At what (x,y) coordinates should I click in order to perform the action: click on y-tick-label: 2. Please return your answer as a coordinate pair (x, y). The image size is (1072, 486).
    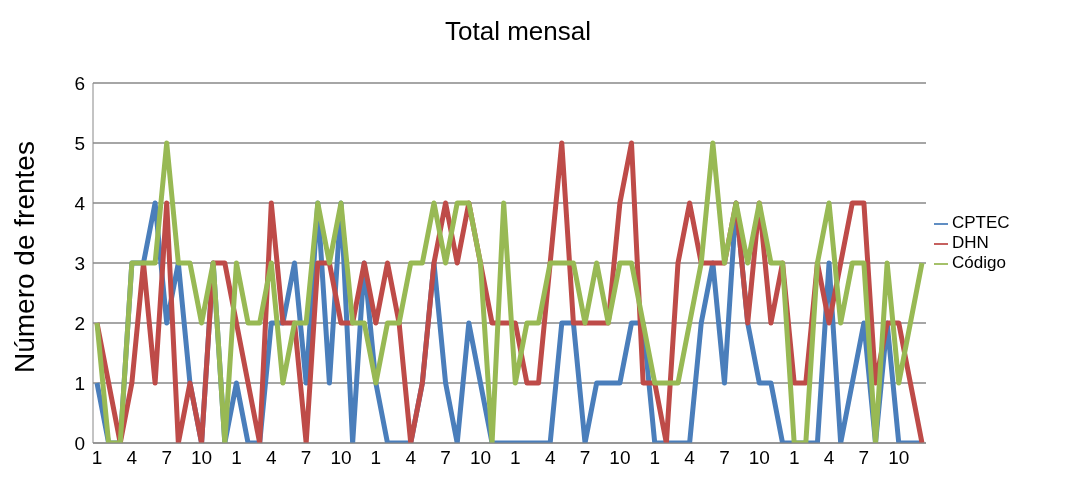
    Looking at the image, I should click on (79, 323).